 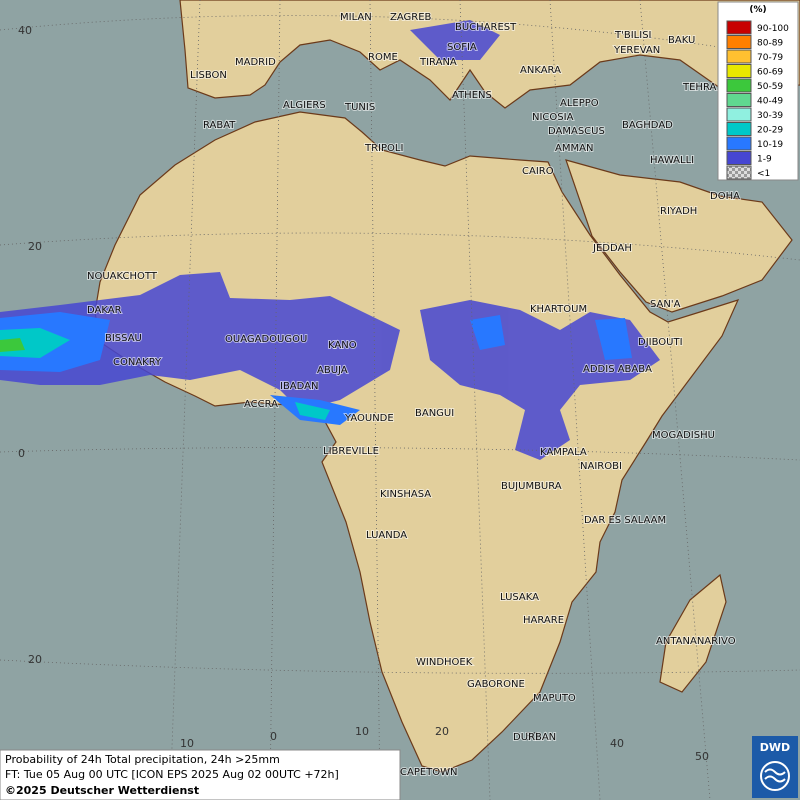 I want to click on legend-label: 80-89, so click(x=770, y=44).